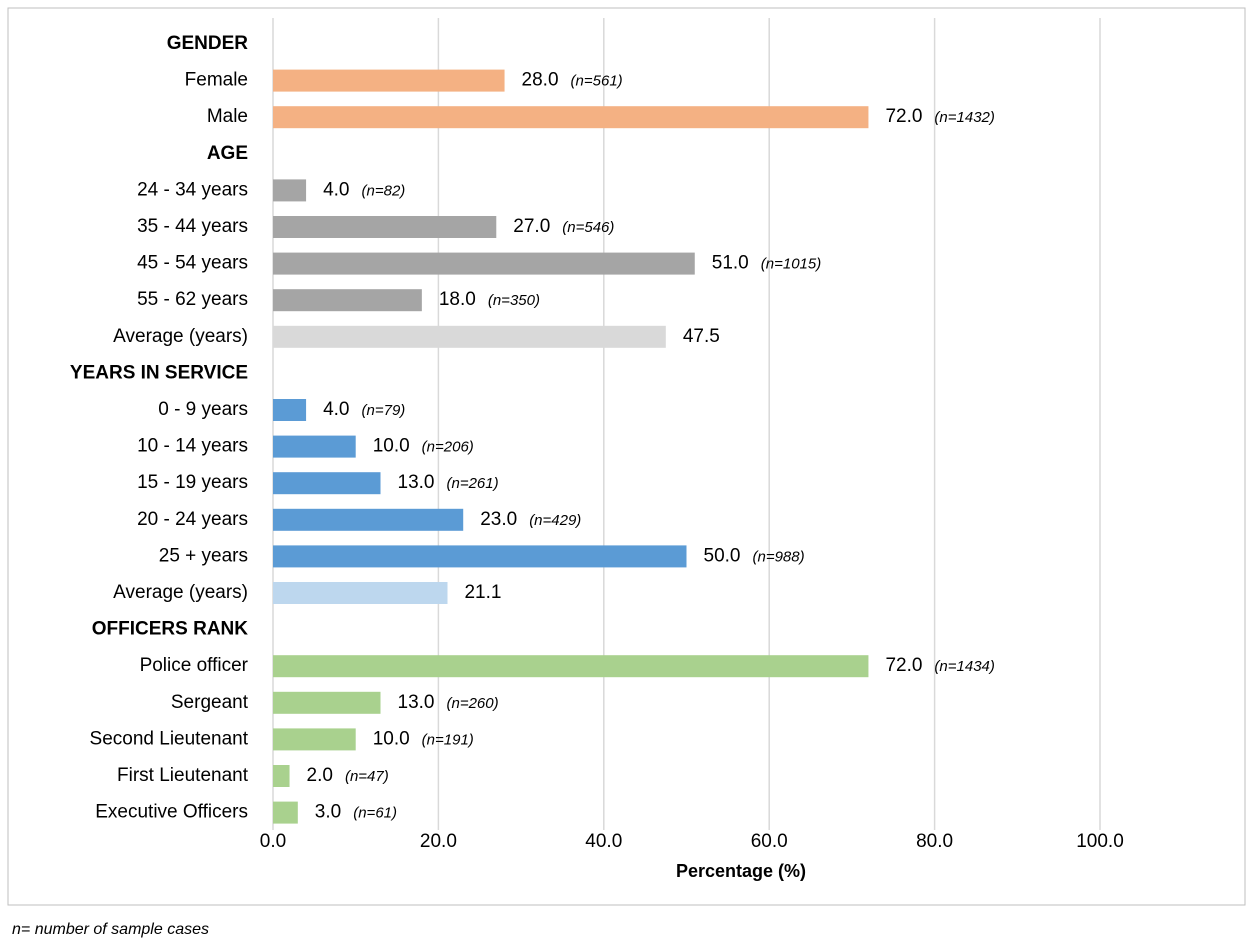 The width and height of the screenshot is (1253, 944). What do you see at coordinates (934, 841) in the screenshot?
I see `x-tick-label: 80.0` at bounding box center [934, 841].